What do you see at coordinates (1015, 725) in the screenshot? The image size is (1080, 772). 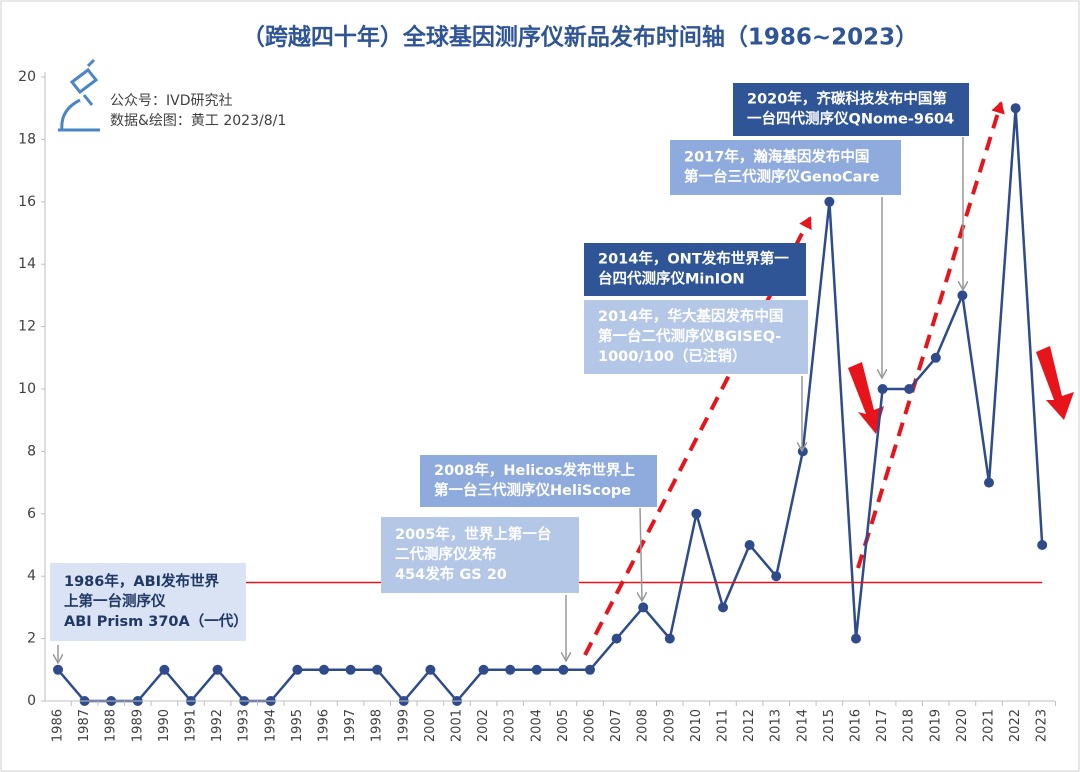 I see `x-tick-label: 2022` at bounding box center [1015, 725].